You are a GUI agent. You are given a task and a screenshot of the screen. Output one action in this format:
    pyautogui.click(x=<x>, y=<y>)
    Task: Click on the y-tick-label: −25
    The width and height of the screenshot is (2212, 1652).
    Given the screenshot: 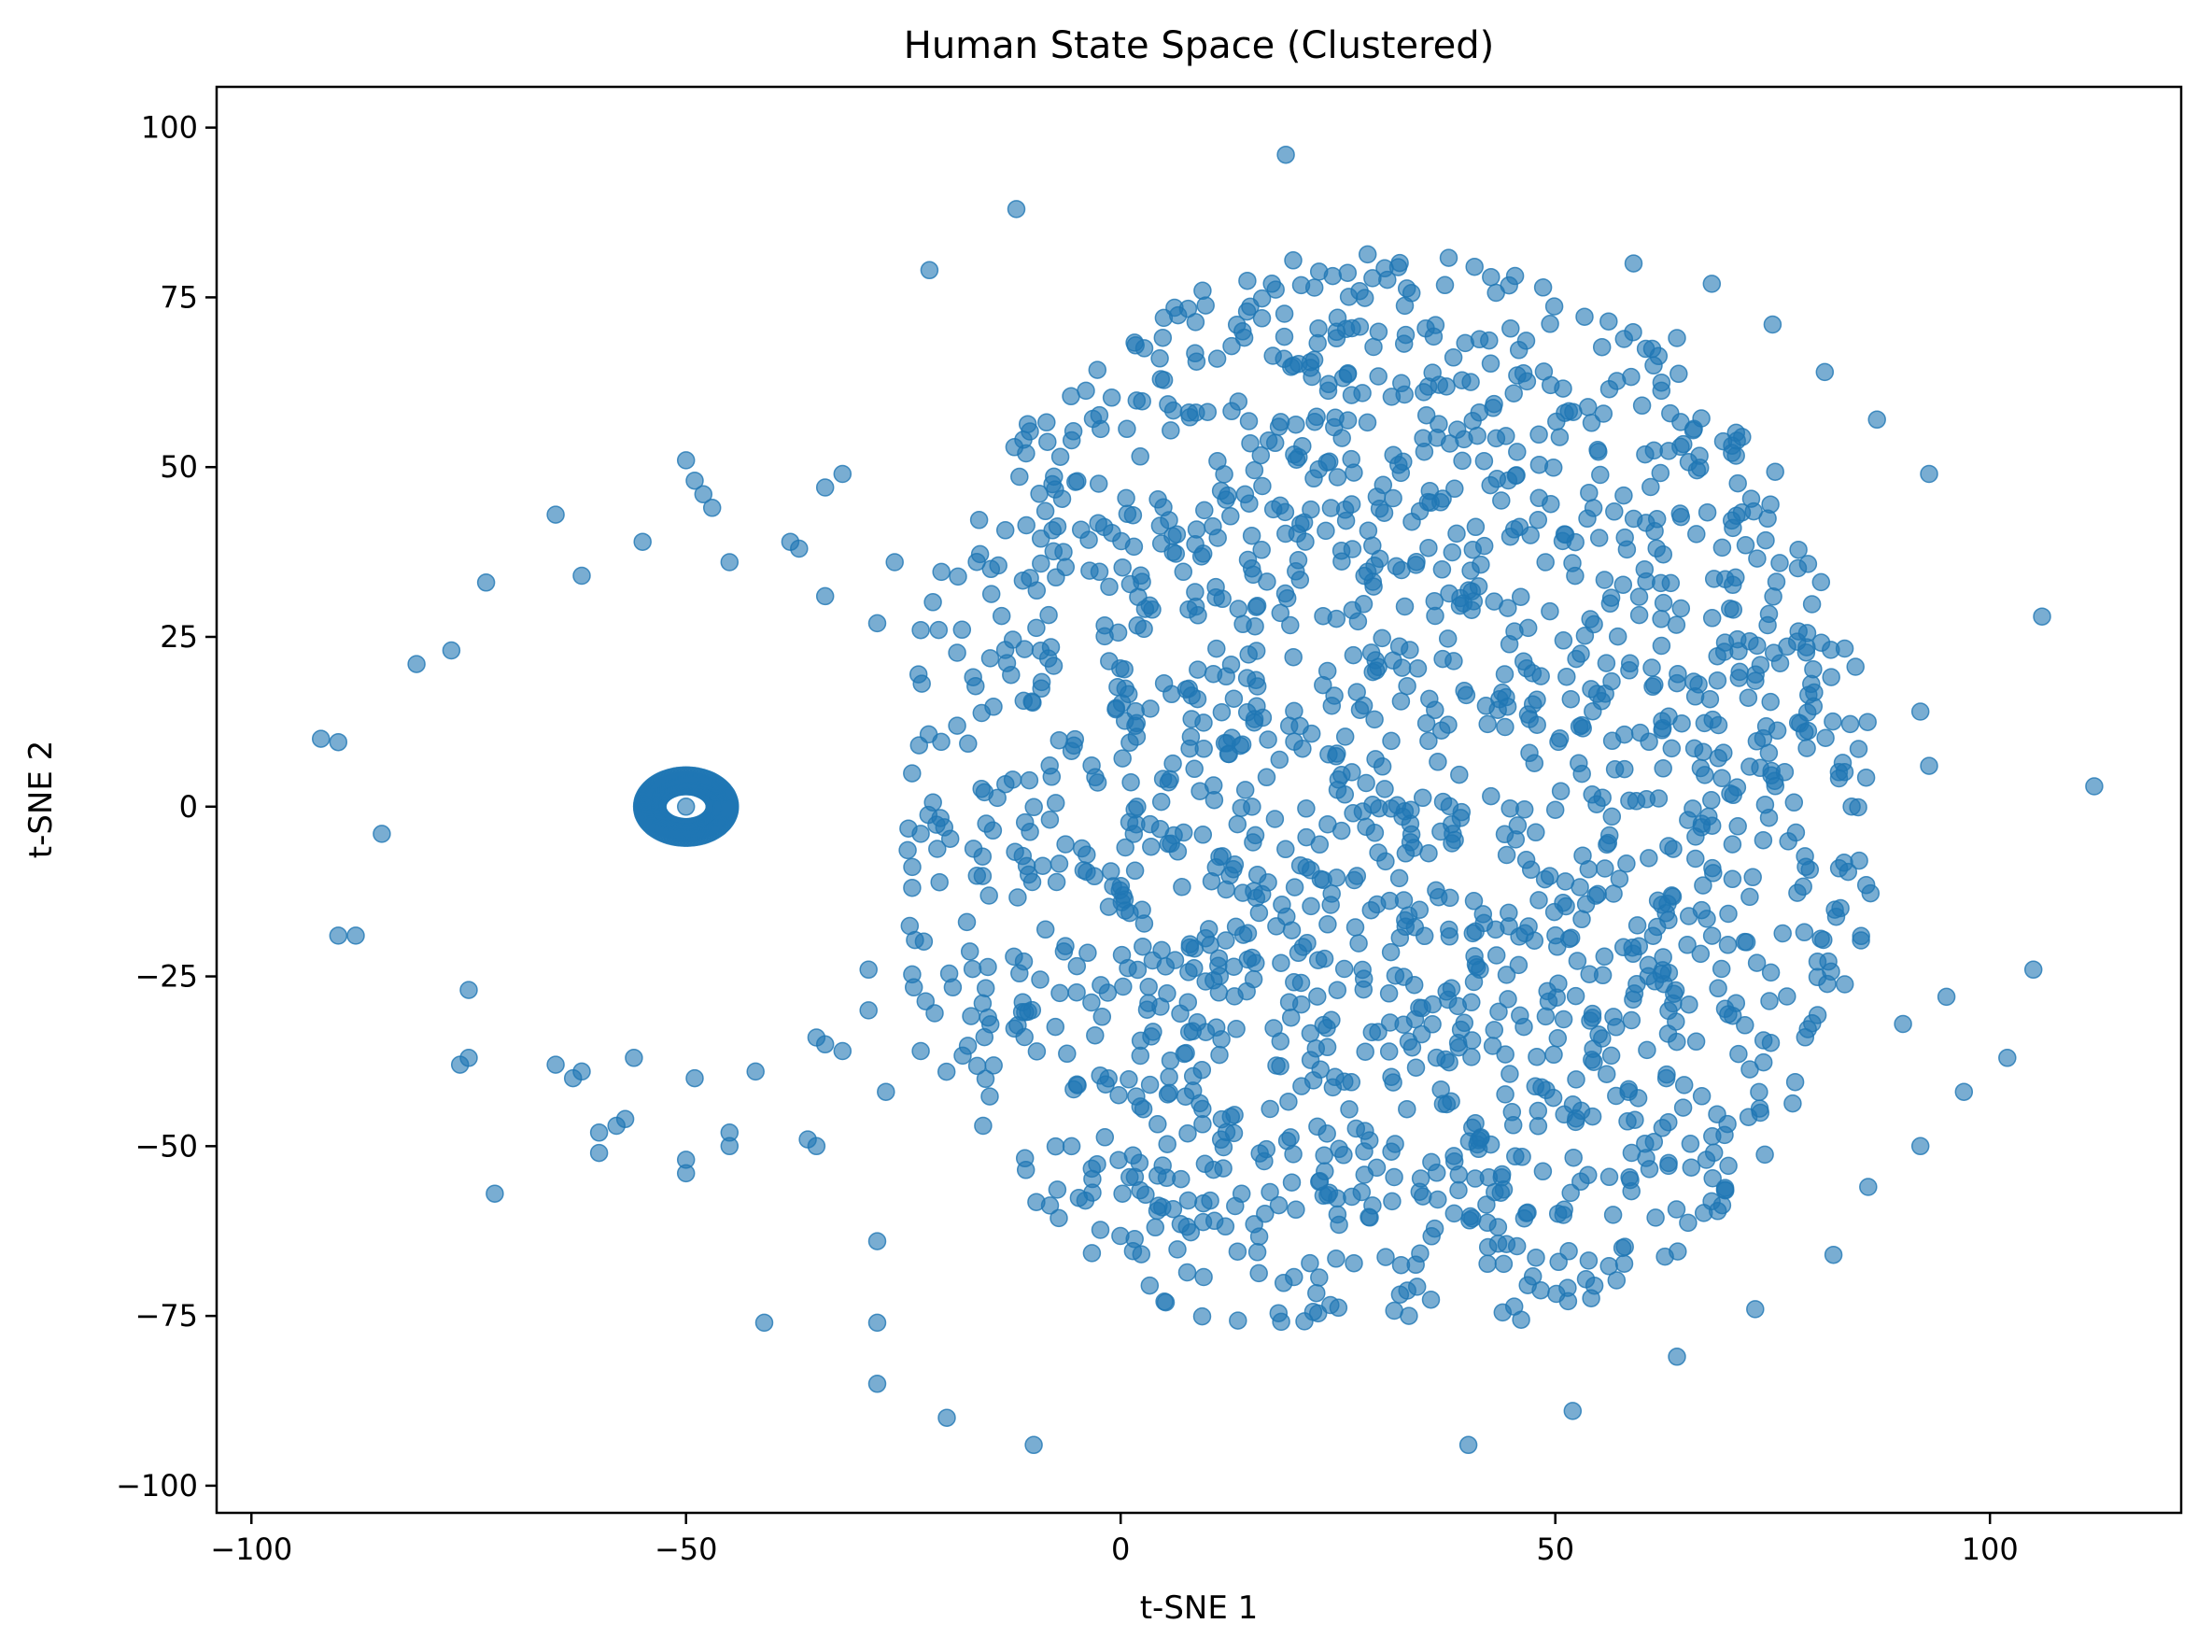 What is the action you would take?
    pyautogui.click(x=166, y=977)
    